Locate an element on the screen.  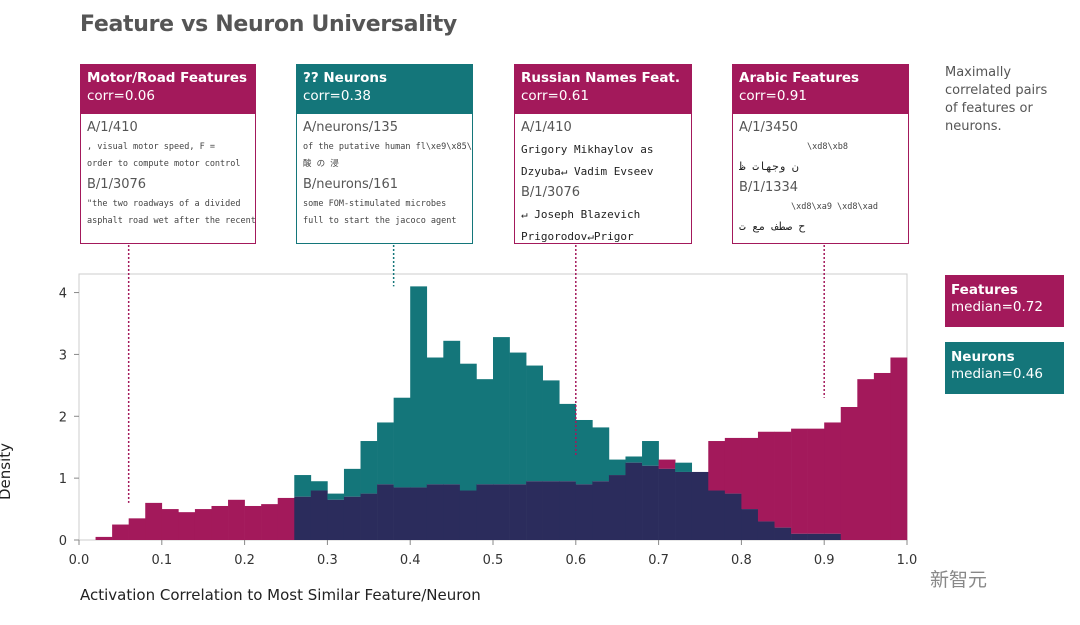
legend-neurons-name: Neurons is located at coordinates (983, 357).